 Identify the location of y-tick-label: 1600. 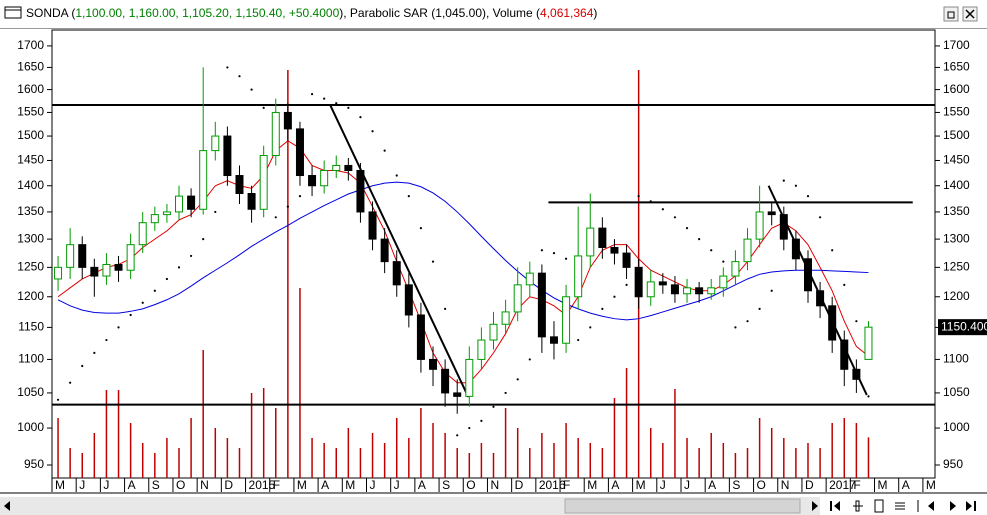
(30, 89).